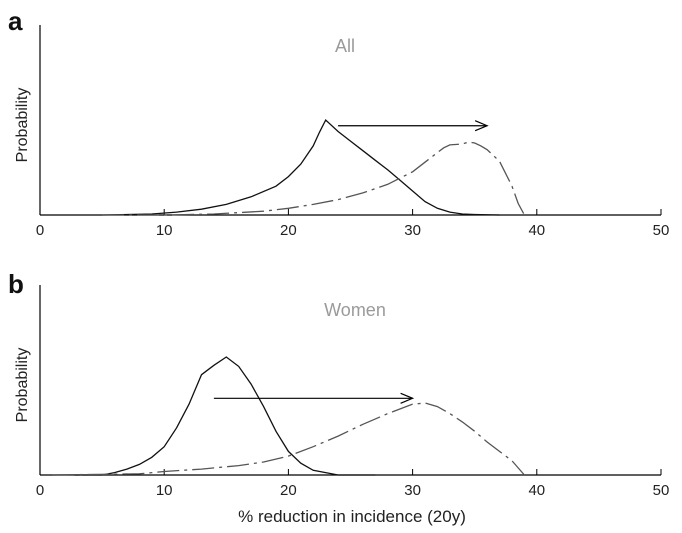  What do you see at coordinates (345, 46) in the screenshot?
I see `panel-title: All` at bounding box center [345, 46].